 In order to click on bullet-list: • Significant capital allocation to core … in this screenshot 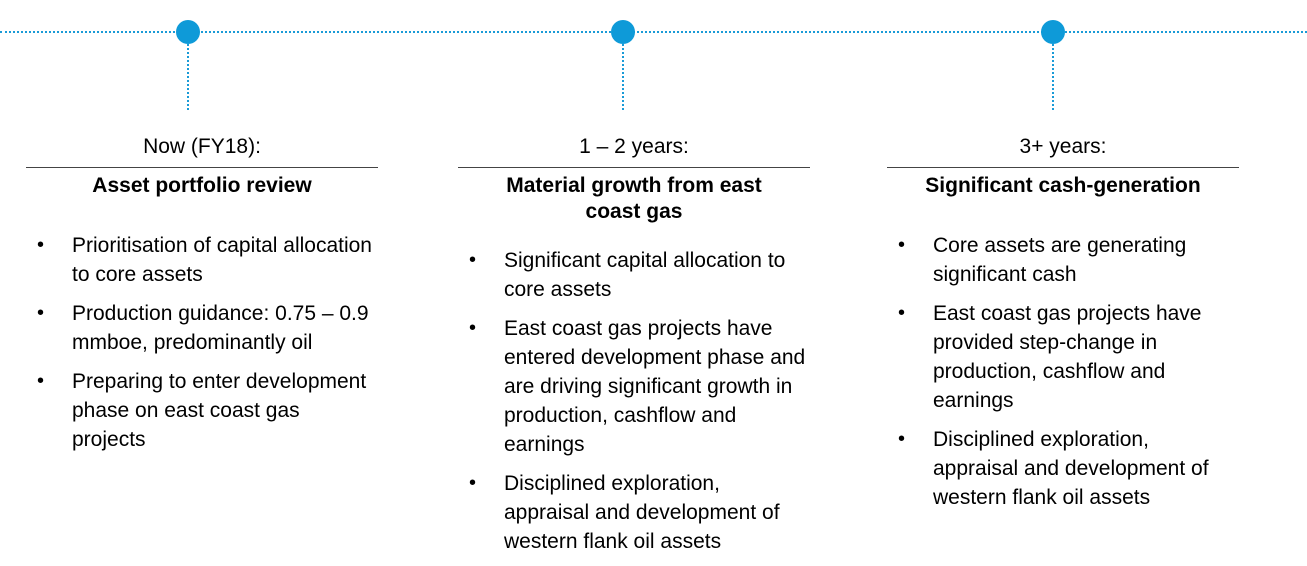, I will do `click(634, 401)`.